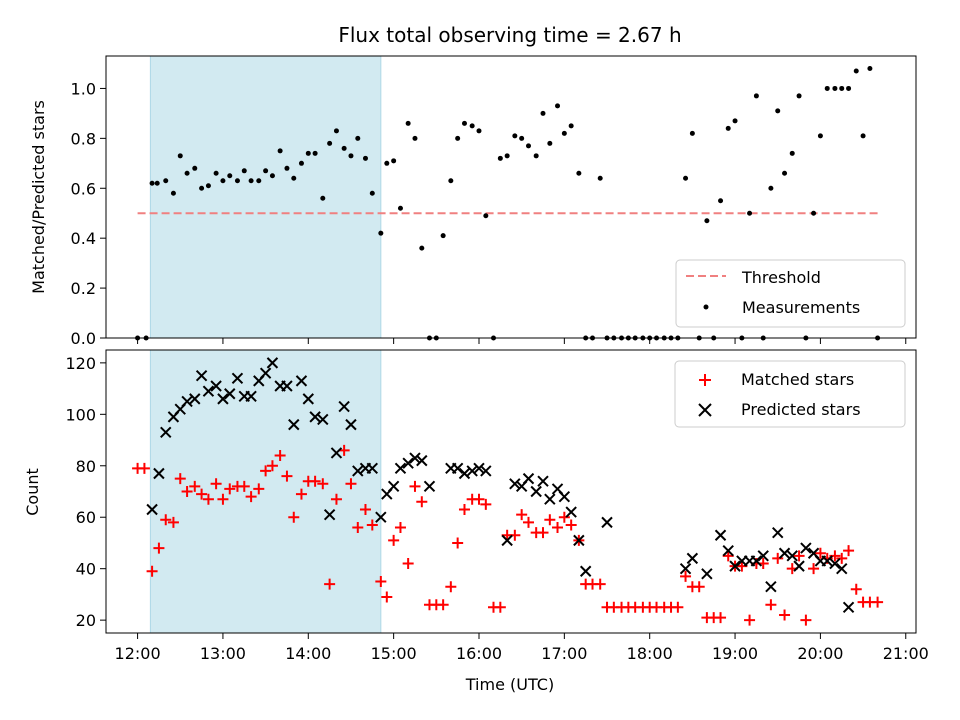 Image resolution: width=960 pixels, height=720 pixels. Describe the element at coordinates (564, 653) in the screenshot. I see `x-tick-label: 17:00` at that location.